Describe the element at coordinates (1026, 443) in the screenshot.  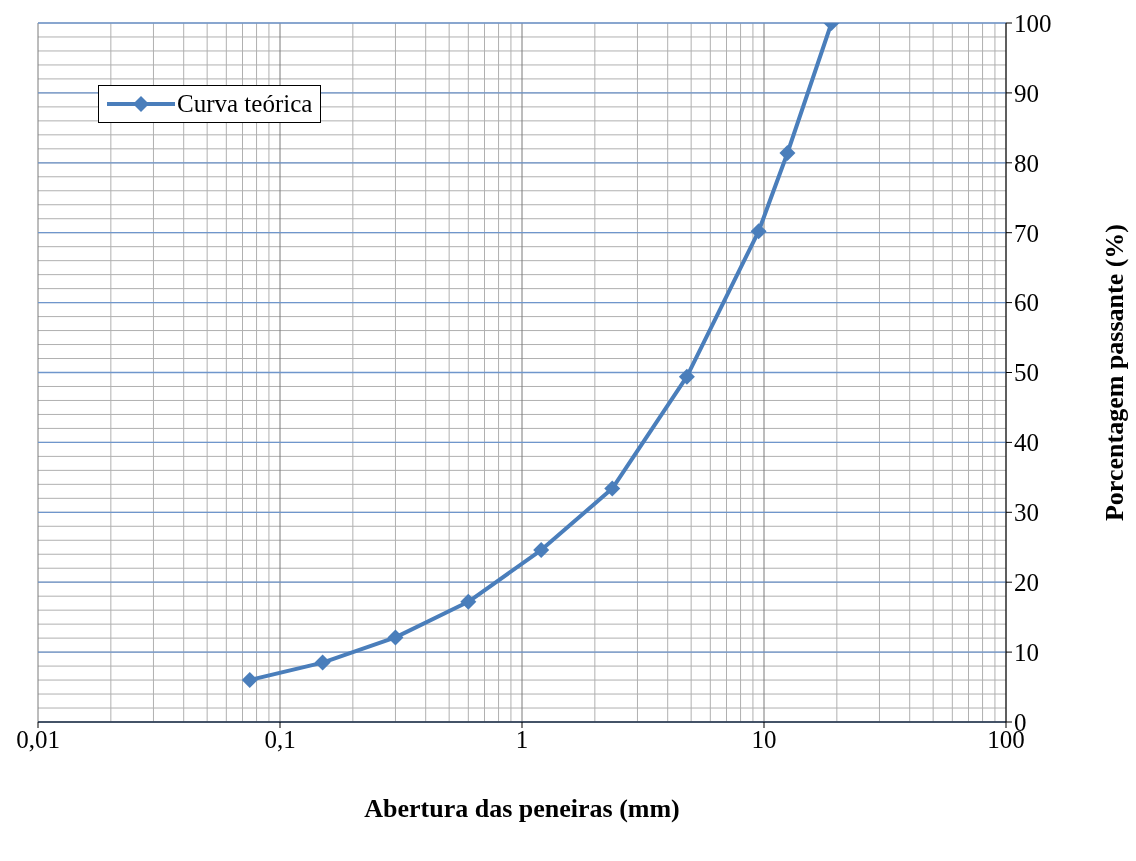
I see `y-tick-label: 40` at that location.